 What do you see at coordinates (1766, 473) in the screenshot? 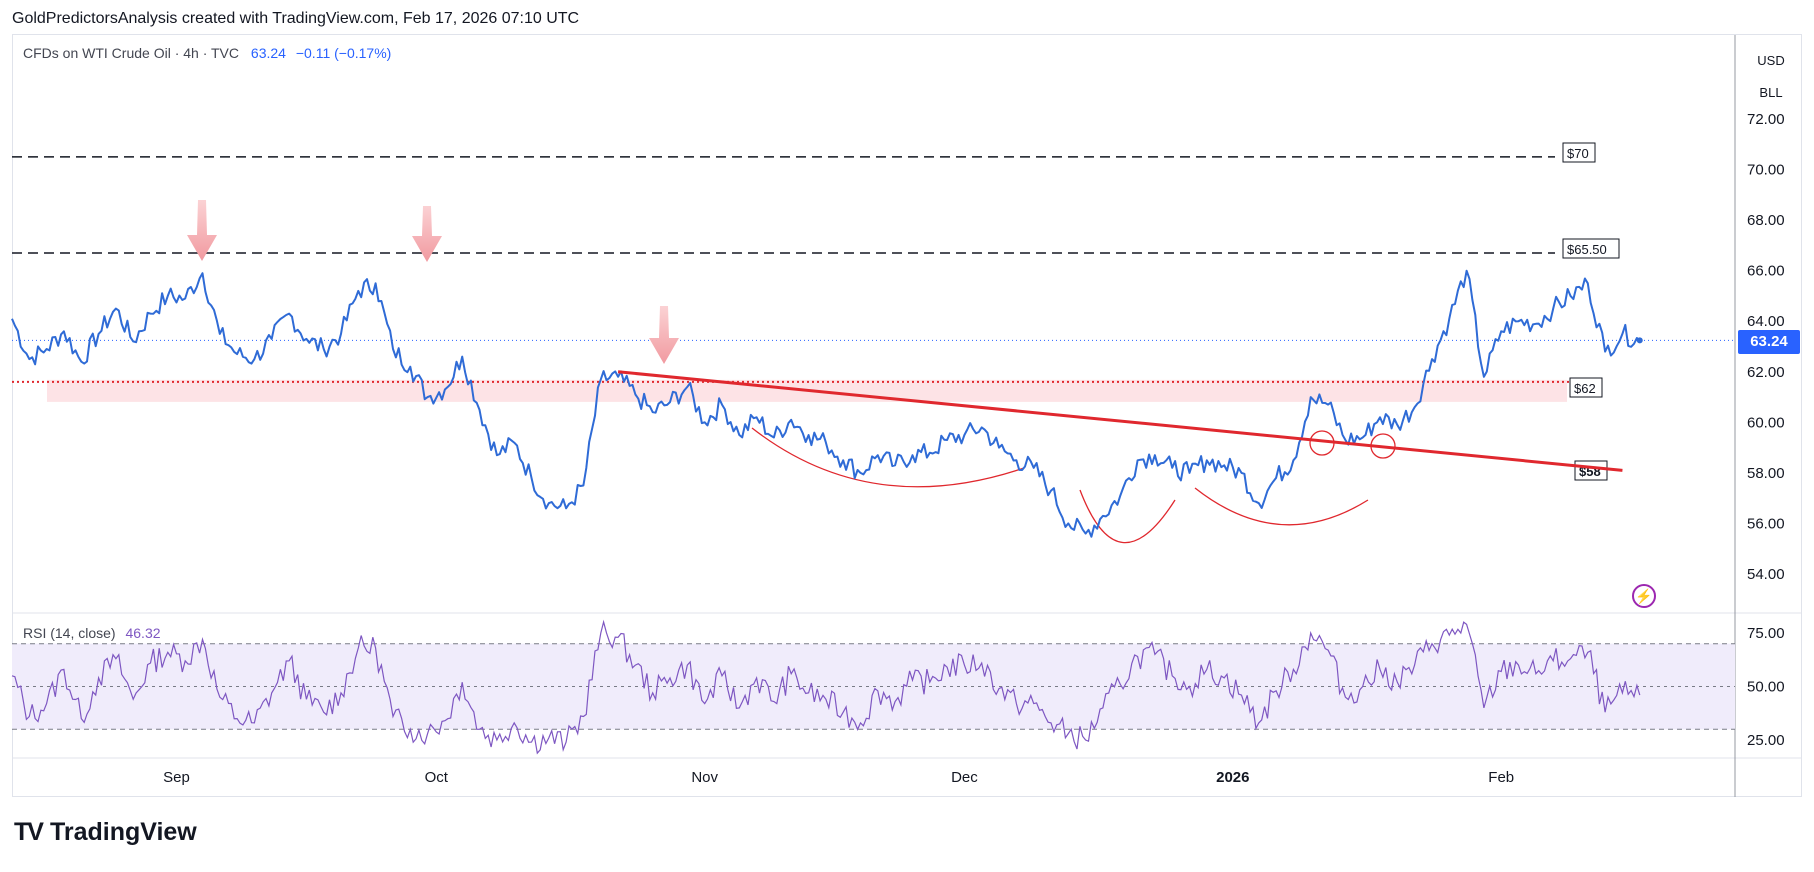
I see `price-tick-label: 58.00` at bounding box center [1766, 473].